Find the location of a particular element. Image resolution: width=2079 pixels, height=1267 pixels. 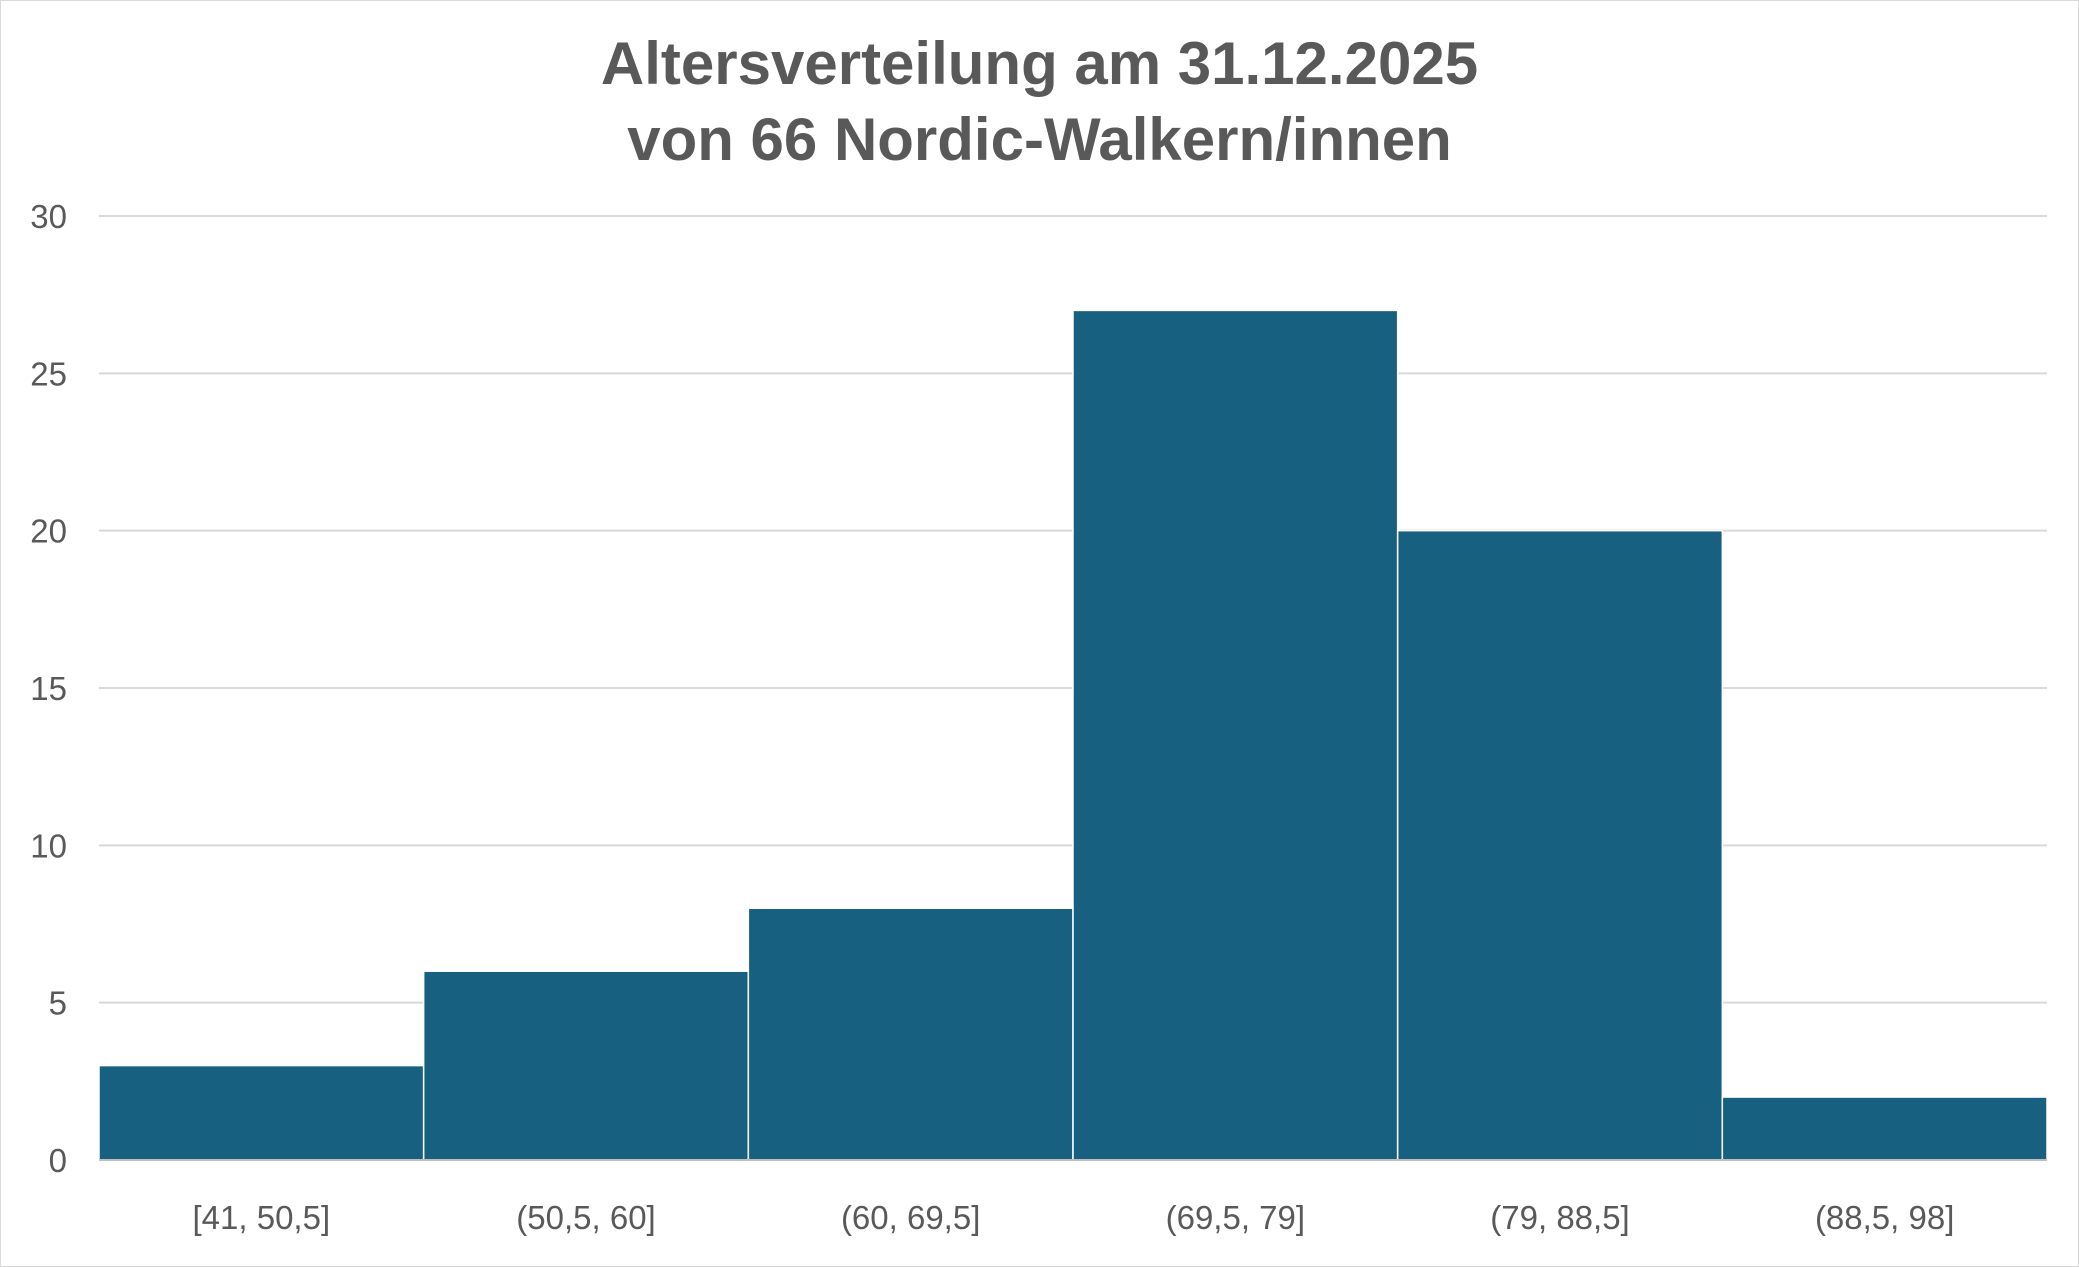

chart-subtitle: von 66 Nordic-Walkern/innen is located at coordinates (1039, 139).